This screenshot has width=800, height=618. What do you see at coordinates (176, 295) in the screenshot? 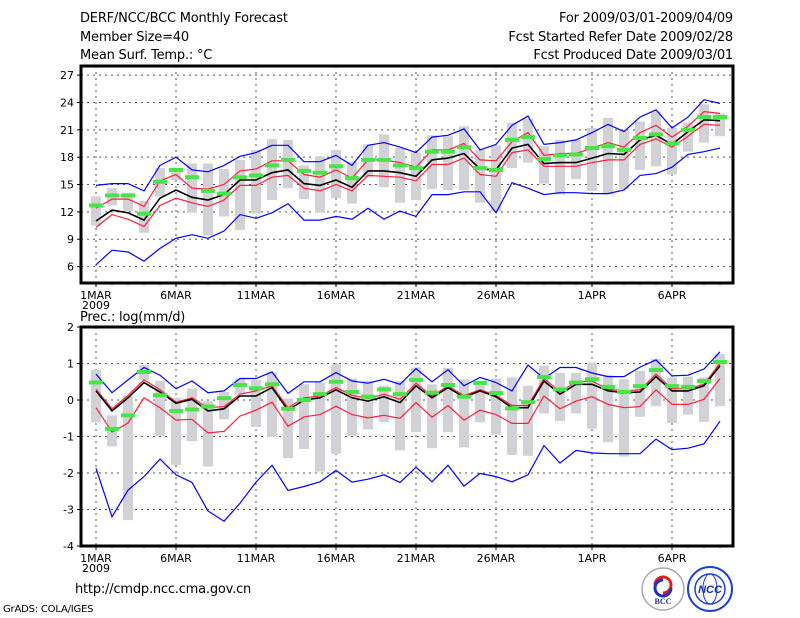
I see `x-tick-label: 6MAR` at bounding box center [176, 295].